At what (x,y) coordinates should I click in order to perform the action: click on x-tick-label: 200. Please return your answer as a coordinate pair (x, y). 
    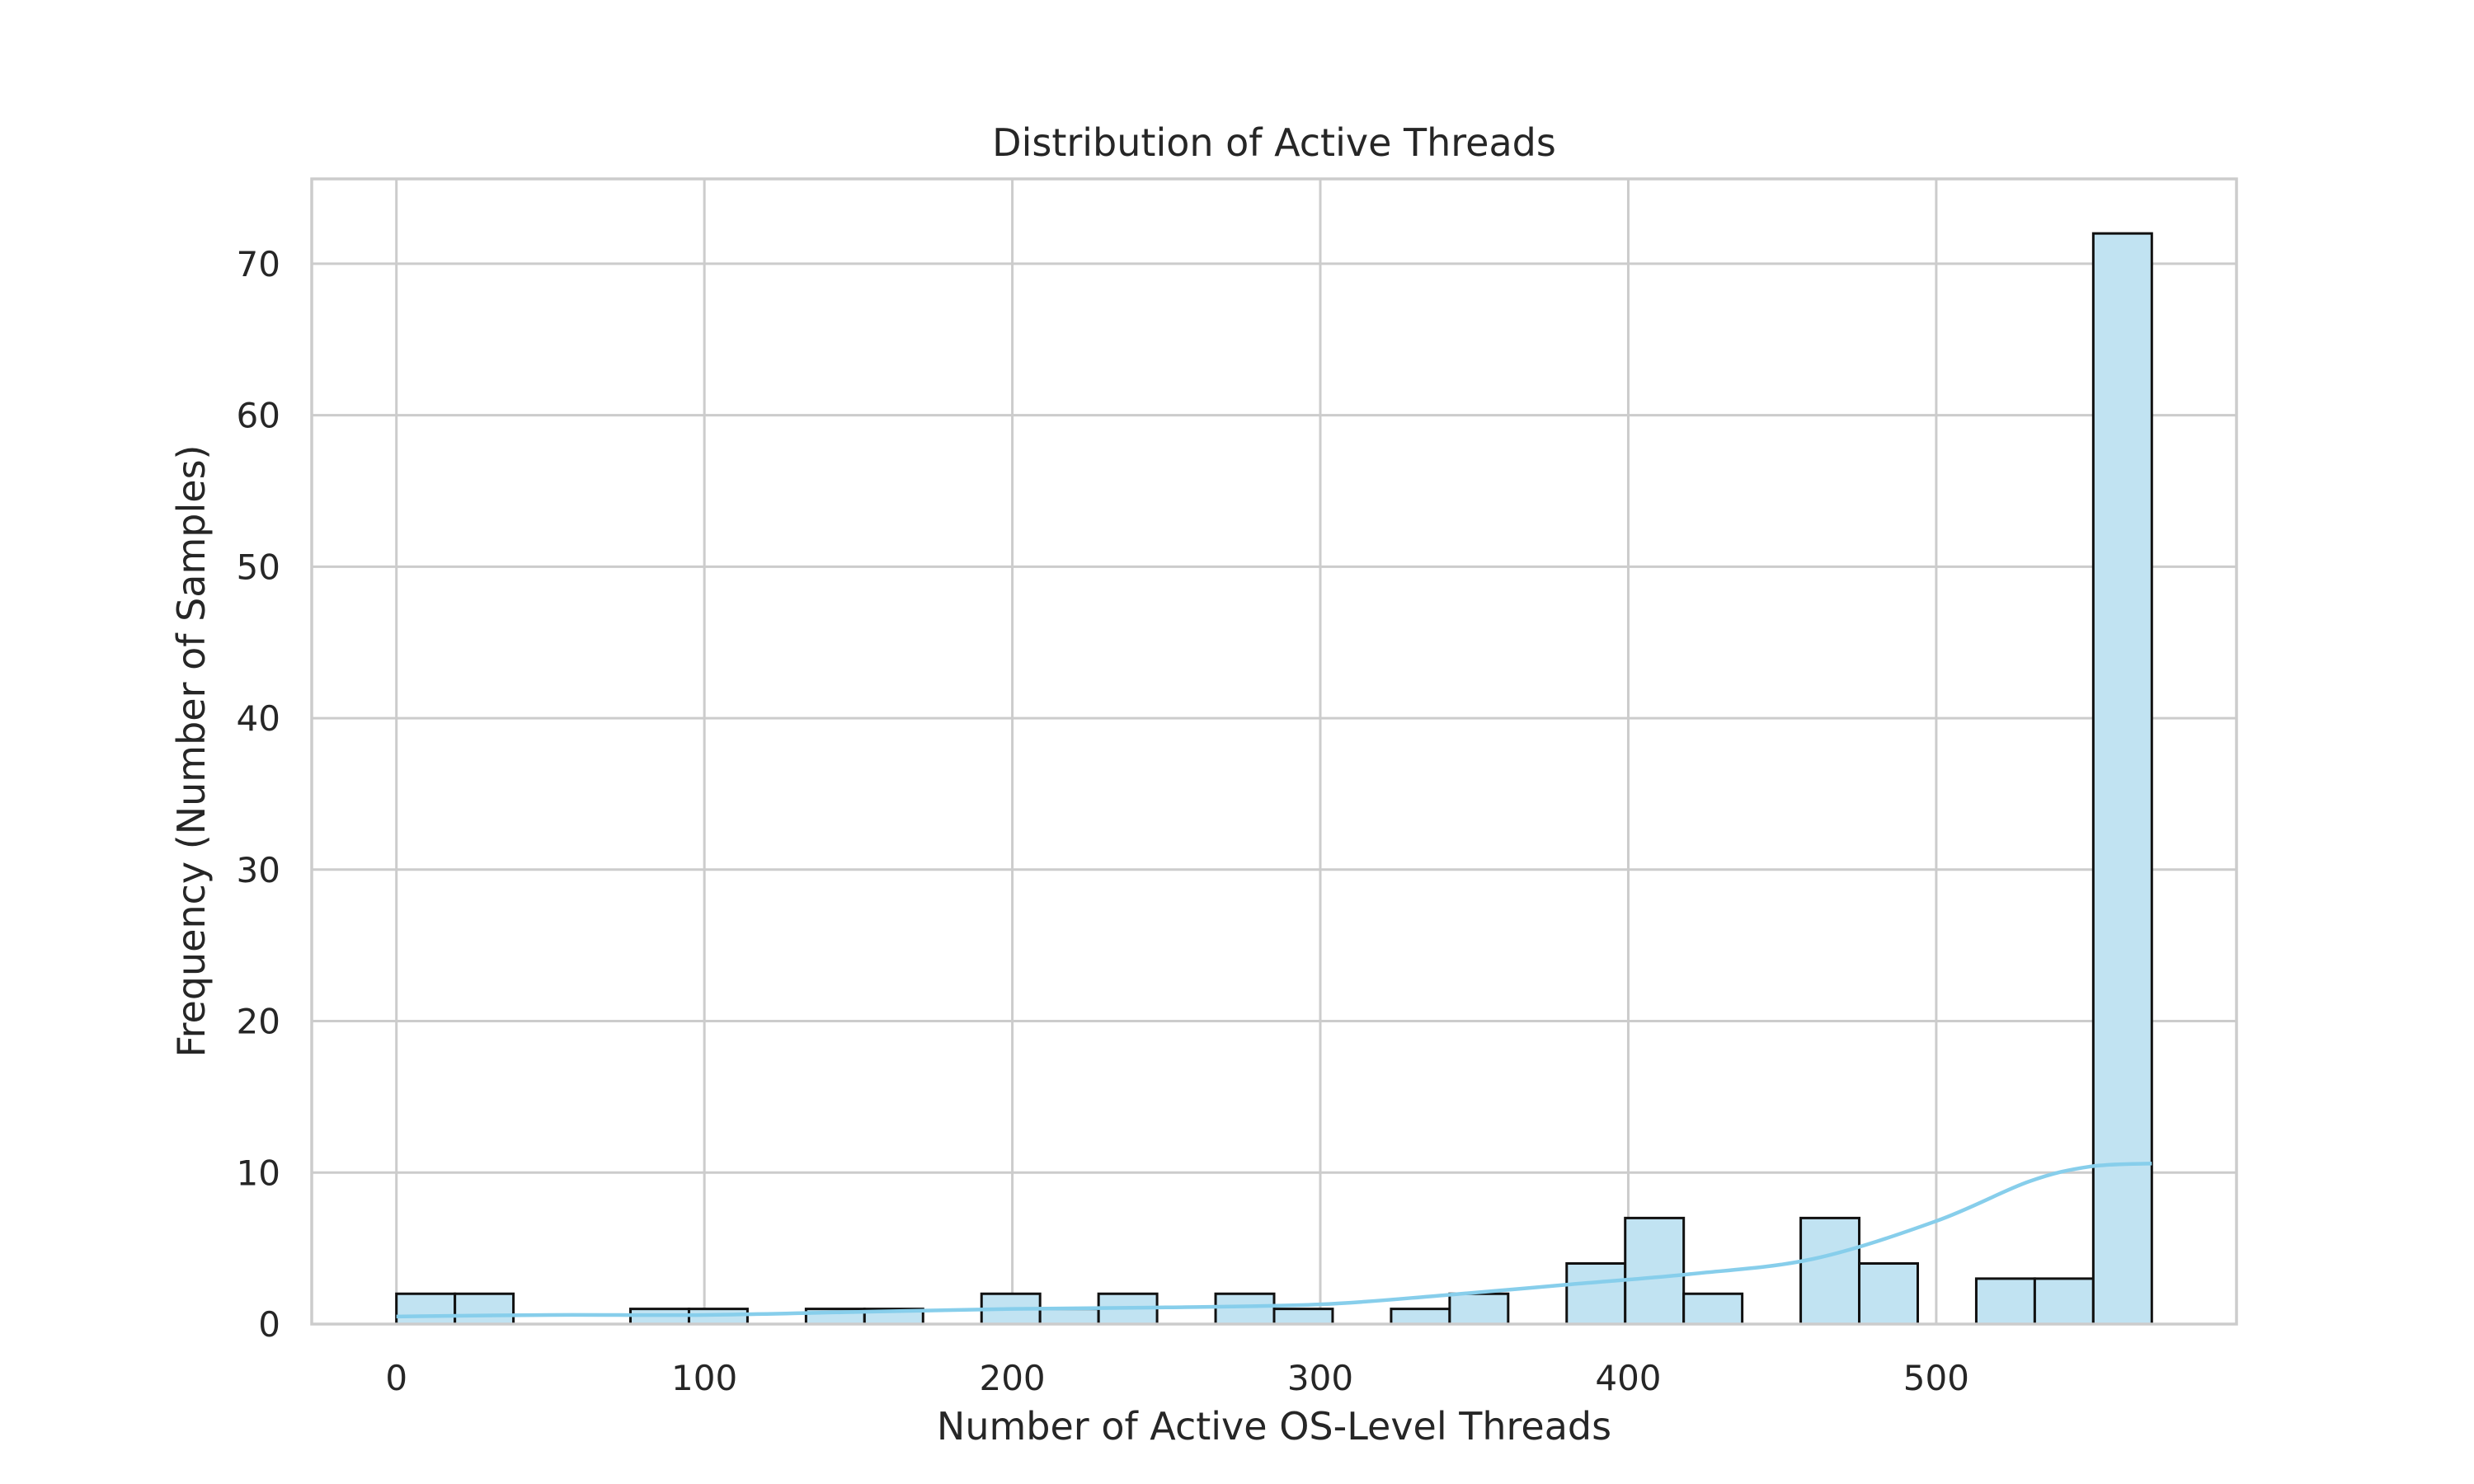
    Looking at the image, I should click on (1012, 1378).